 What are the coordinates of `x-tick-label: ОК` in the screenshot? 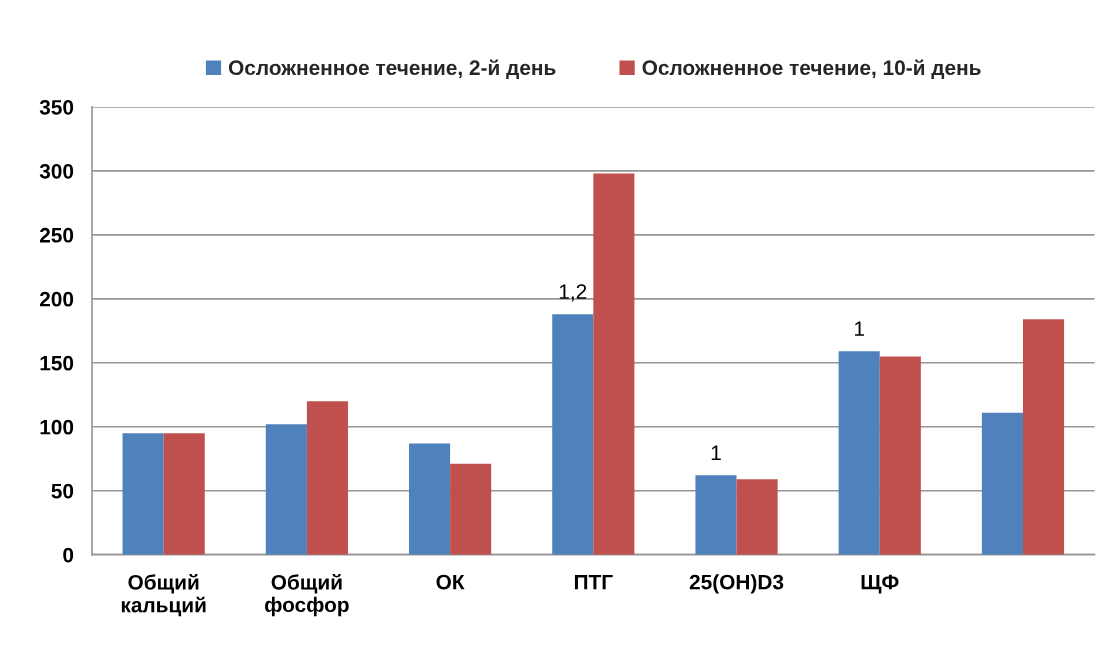 It's located at (450, 582).